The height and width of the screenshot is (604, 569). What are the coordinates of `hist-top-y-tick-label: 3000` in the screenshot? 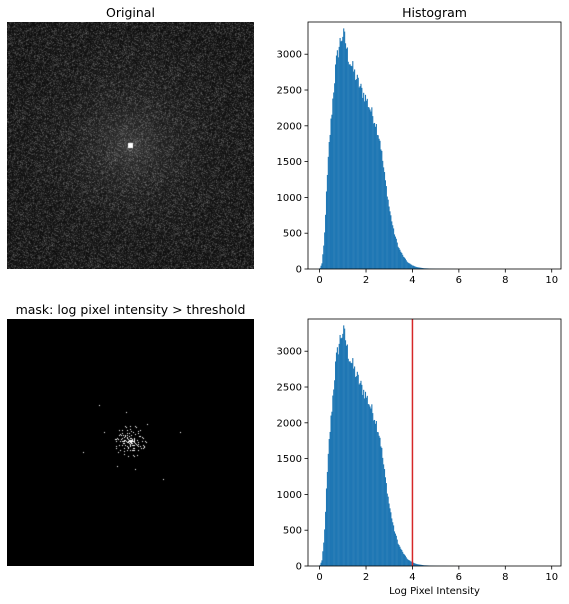 It's located at (289, 55).